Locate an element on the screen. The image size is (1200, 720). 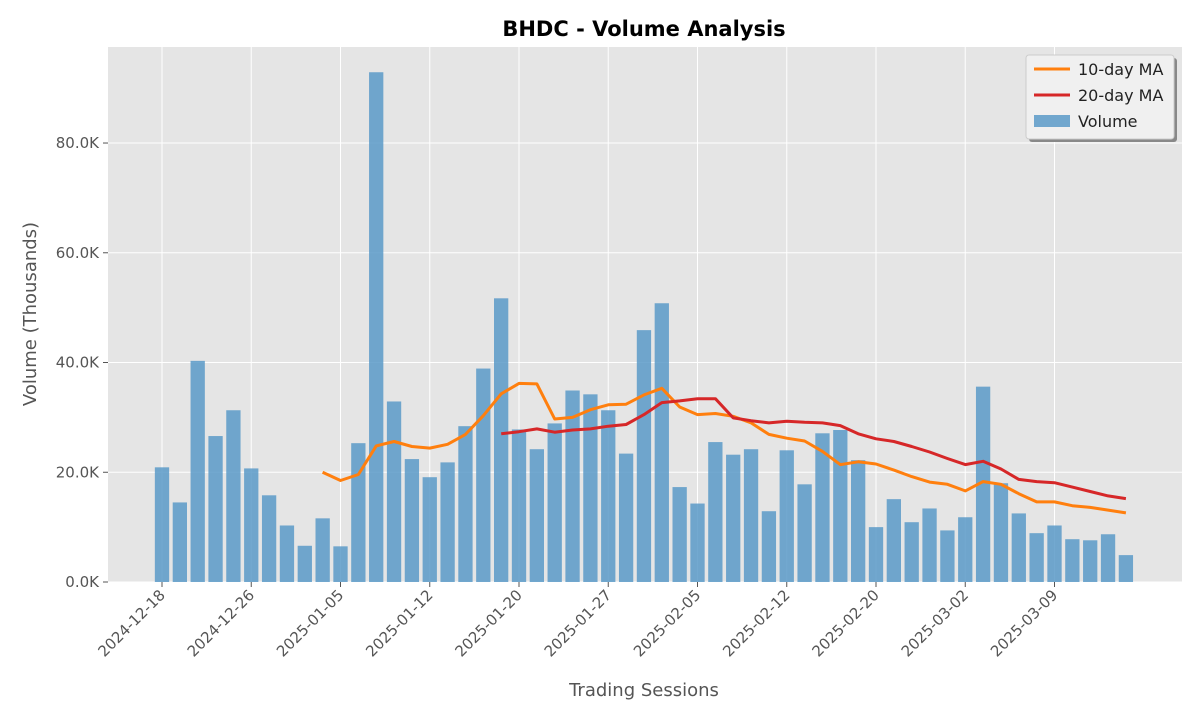
y-tick-label: 0.0K is located at coordinates (82, 582).